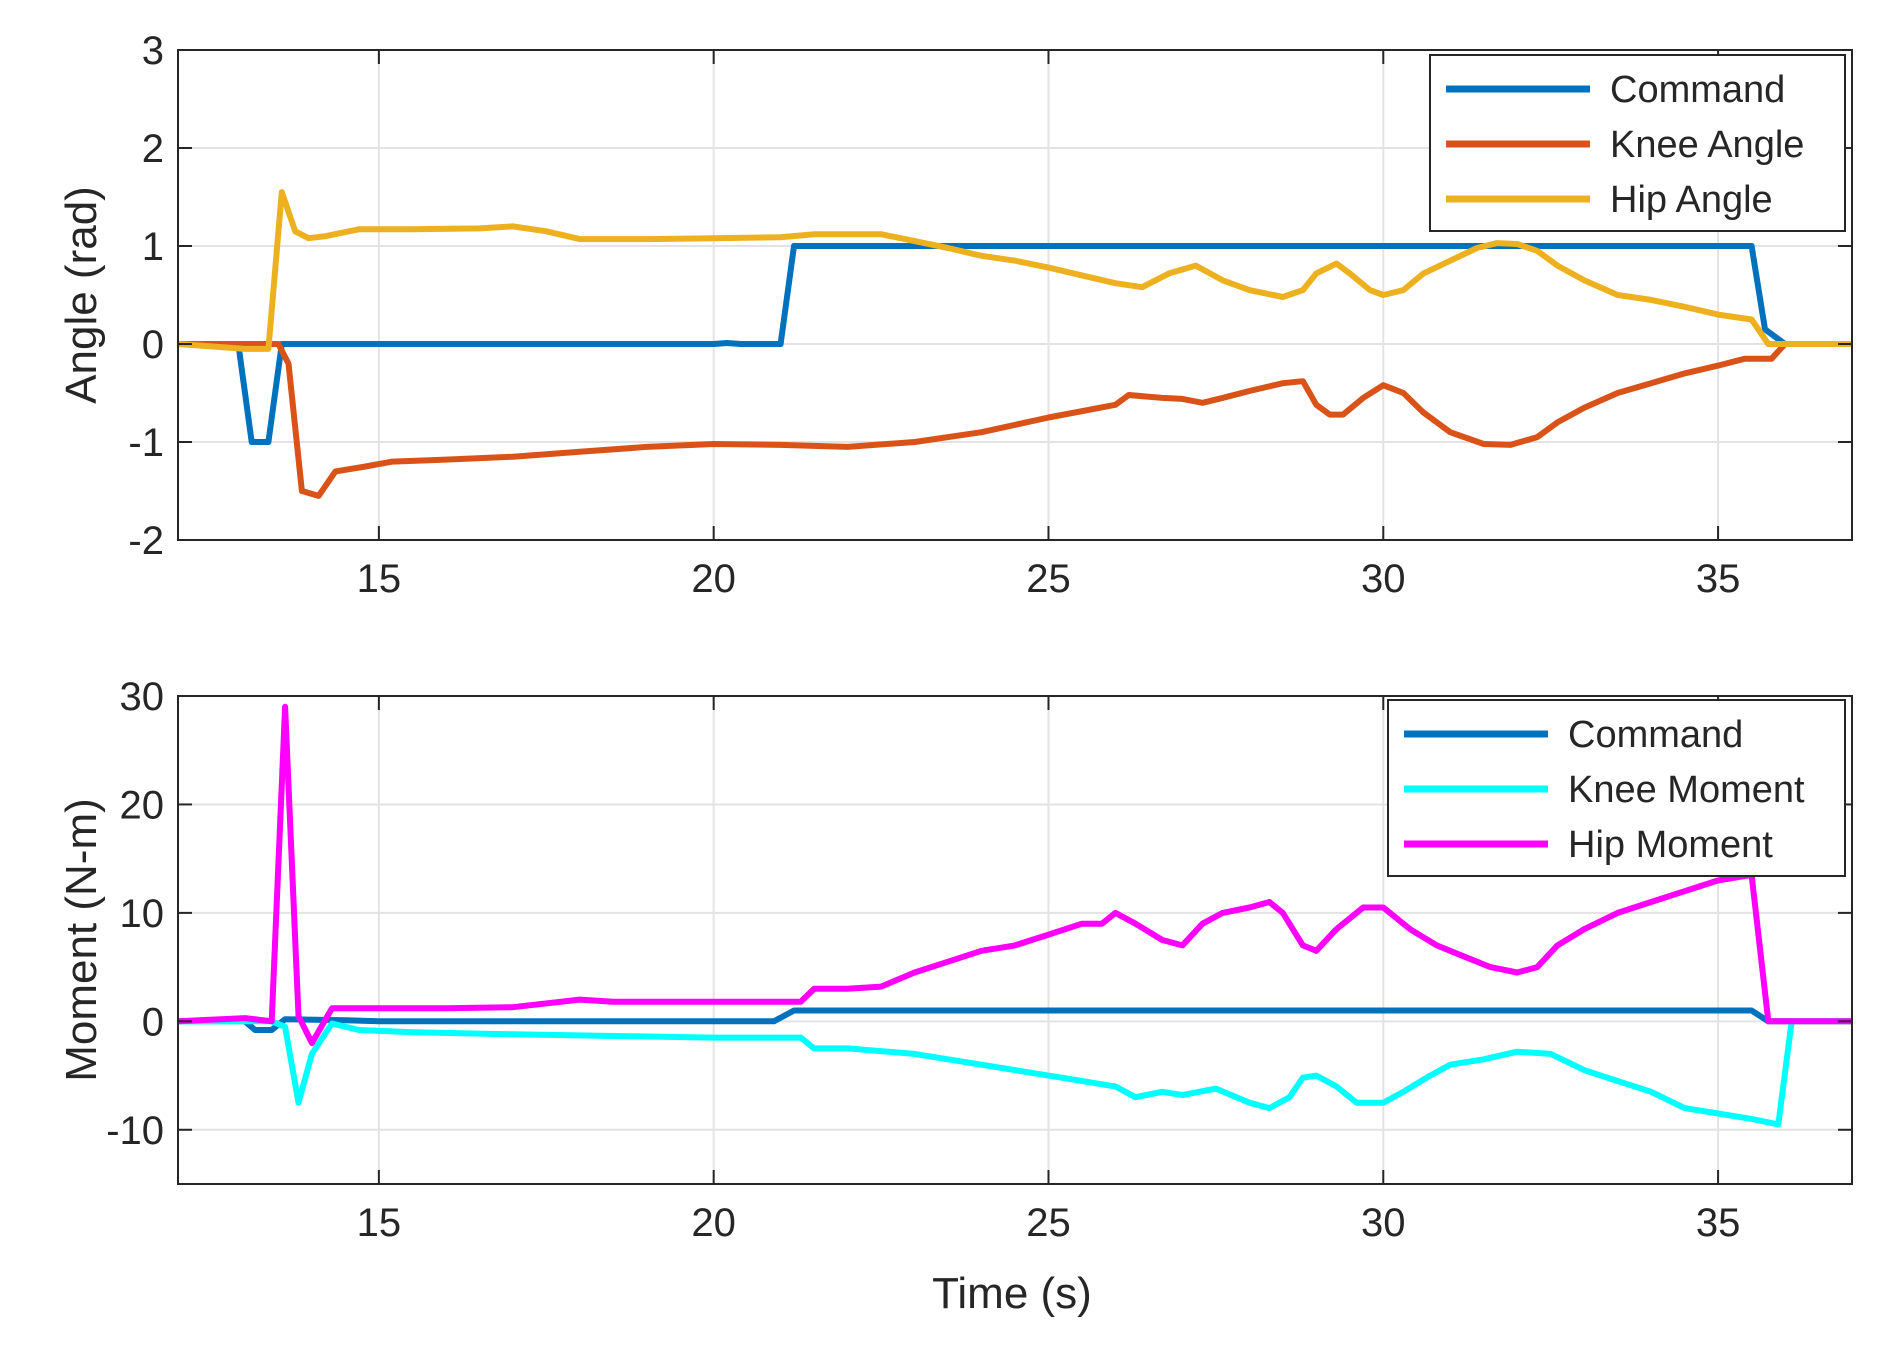 The height and width of the screenshot is (1352, 1884). I want to click on y-tick-label: -10, so click(135, 1131).